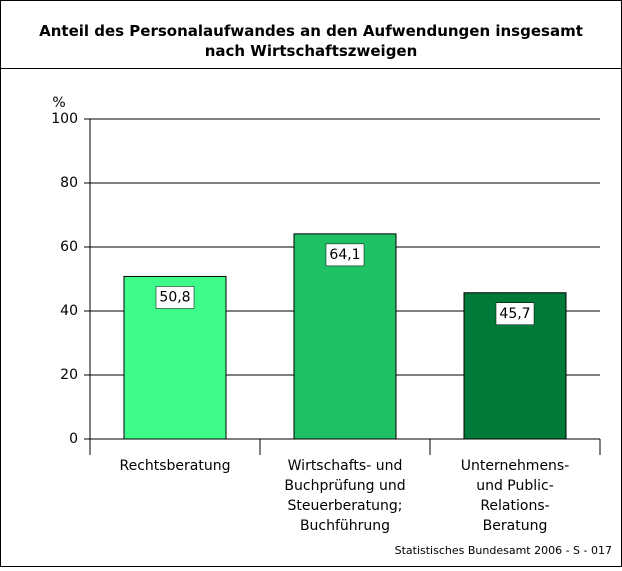 This screenshot has width=622, height=571. I want to click on text-line: Statistisches Bundesamt 2006 - S - 017, so click(503, 550).